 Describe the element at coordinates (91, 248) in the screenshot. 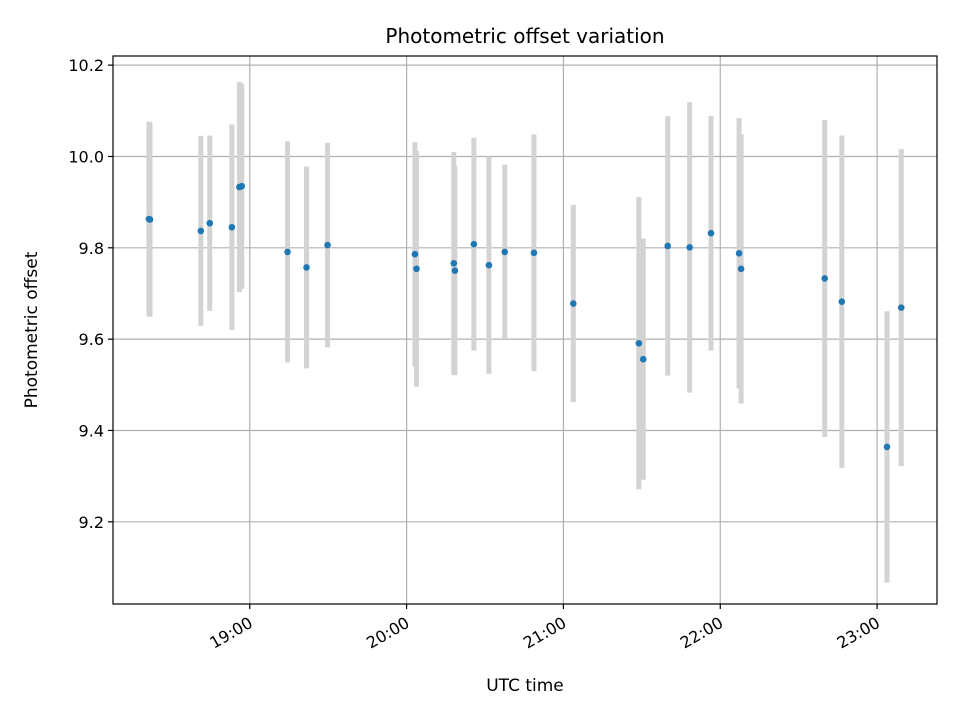

I see `y-tick-label: 9.8` at that location.